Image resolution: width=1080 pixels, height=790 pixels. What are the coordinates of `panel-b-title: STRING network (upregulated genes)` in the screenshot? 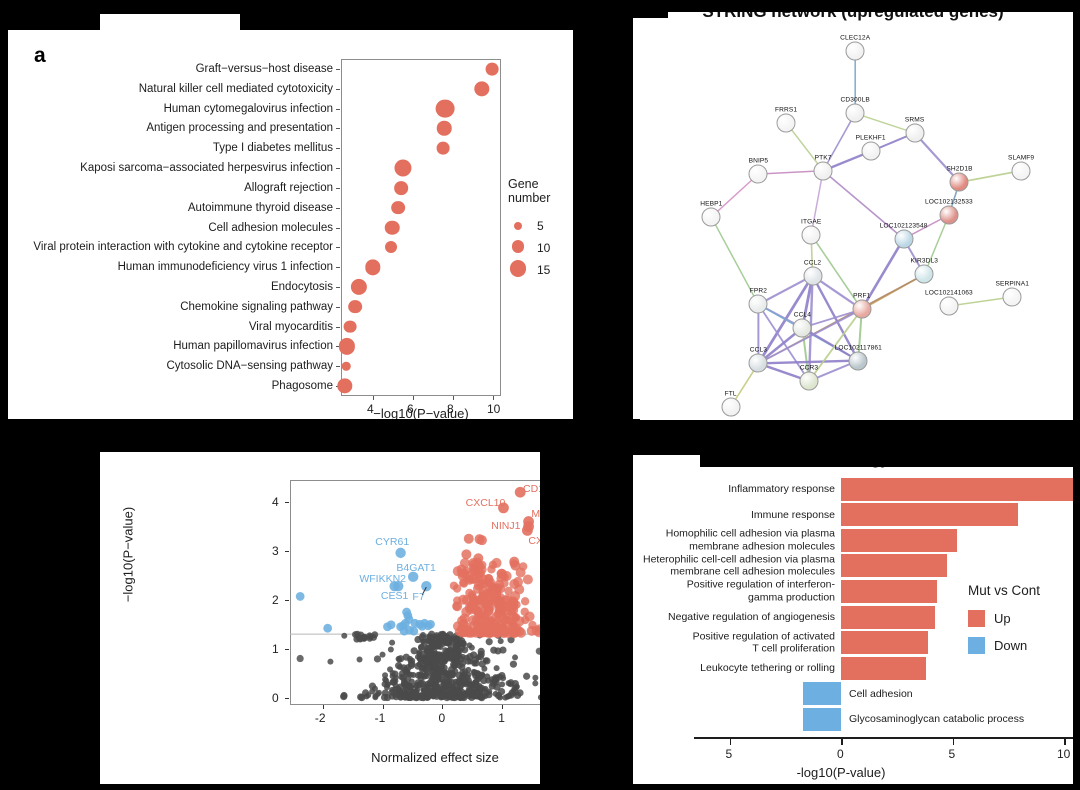 It's located at (853, 15).